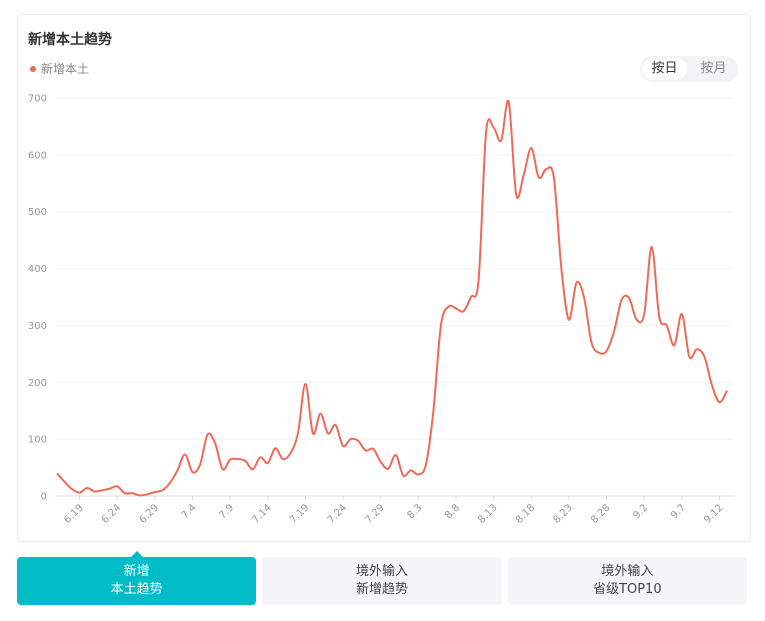 The image size is (765, 621). Describe the element at coordinates (488, 514) in the screenshot. I see `x-tick-label: 8.13` at that location.